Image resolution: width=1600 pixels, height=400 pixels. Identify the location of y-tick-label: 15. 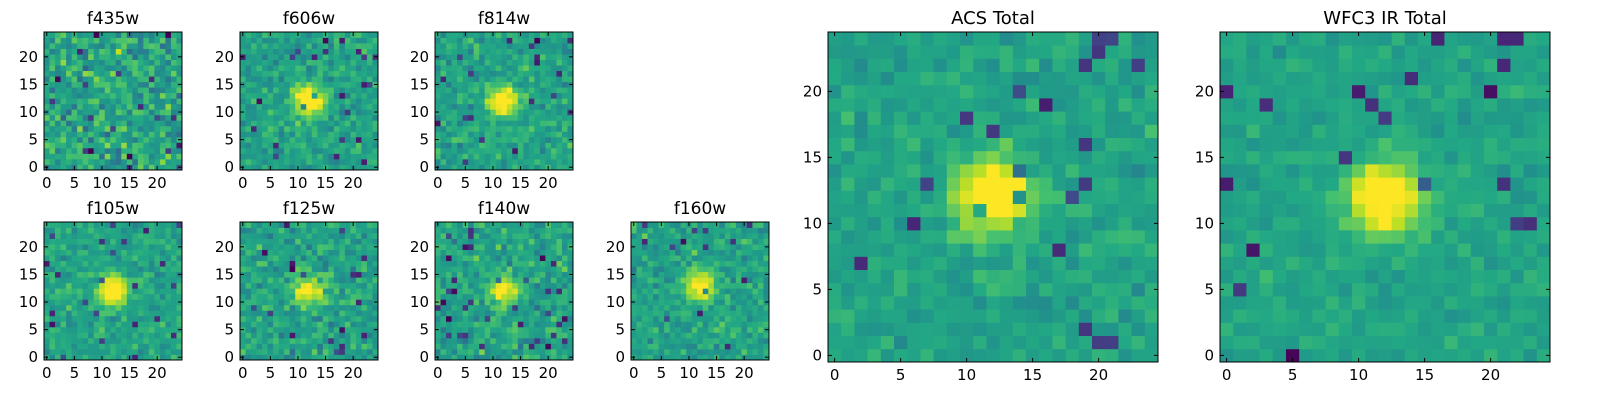
(419, 84).